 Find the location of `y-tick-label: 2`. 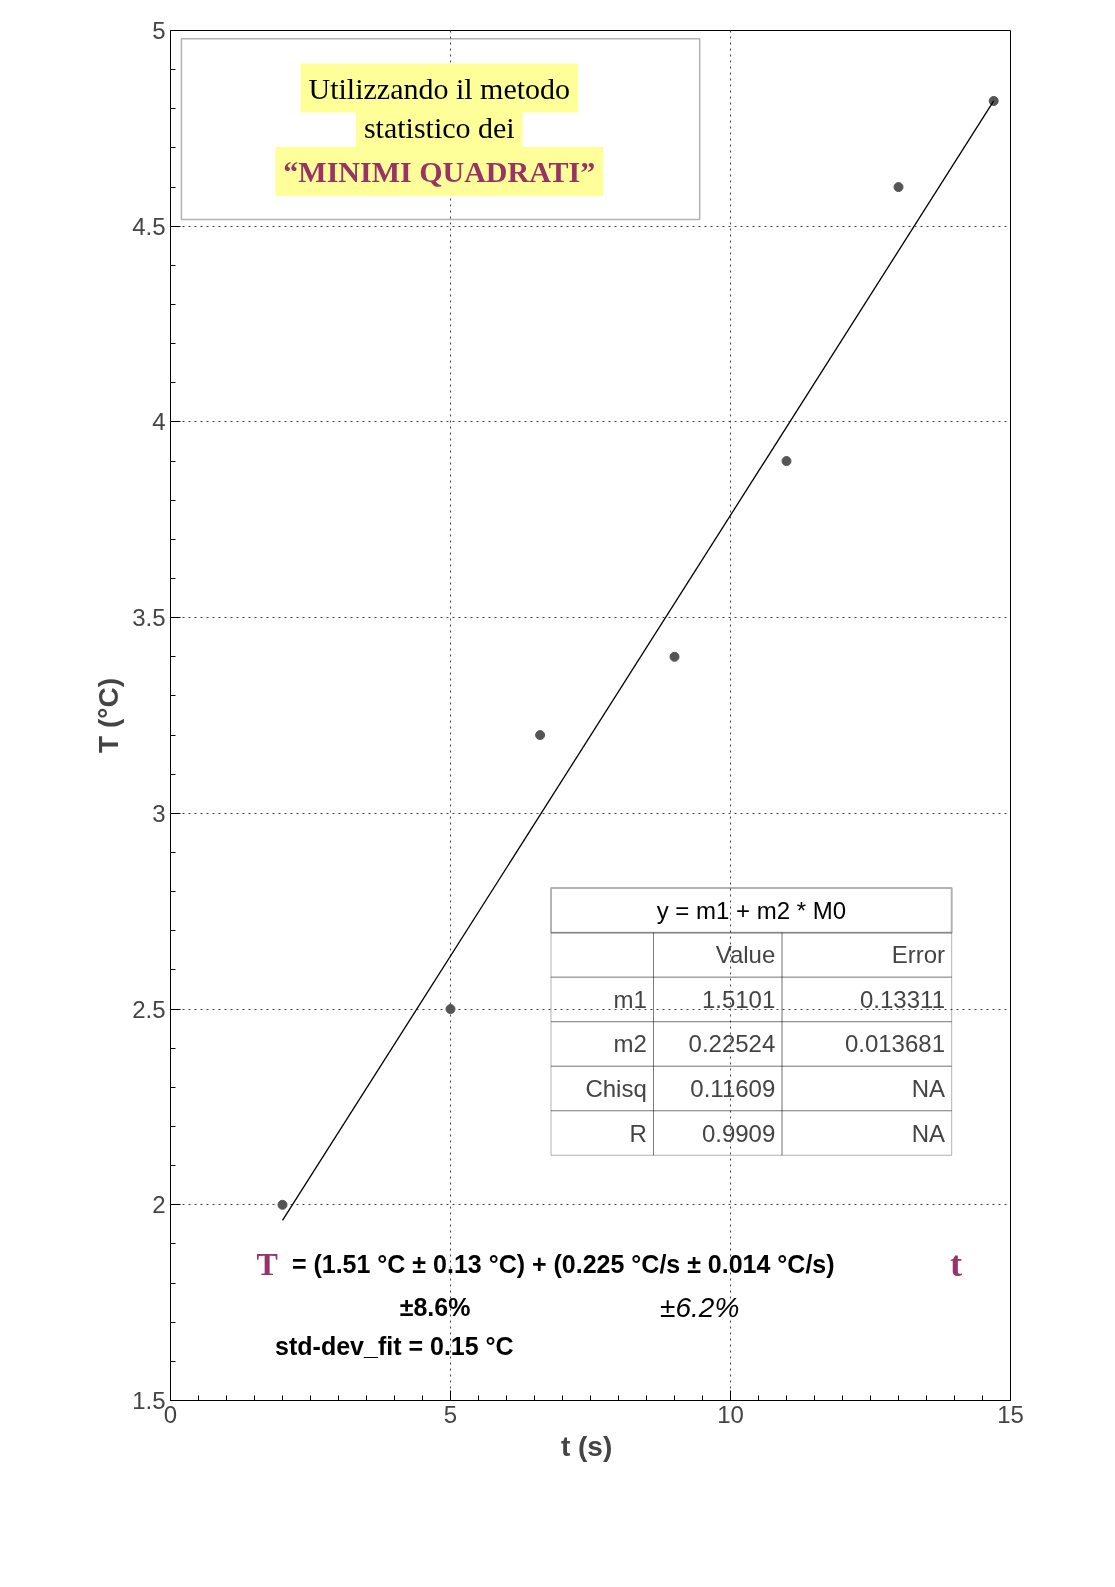

y-tick-label: 2 is located at coordinates (159, 1205).